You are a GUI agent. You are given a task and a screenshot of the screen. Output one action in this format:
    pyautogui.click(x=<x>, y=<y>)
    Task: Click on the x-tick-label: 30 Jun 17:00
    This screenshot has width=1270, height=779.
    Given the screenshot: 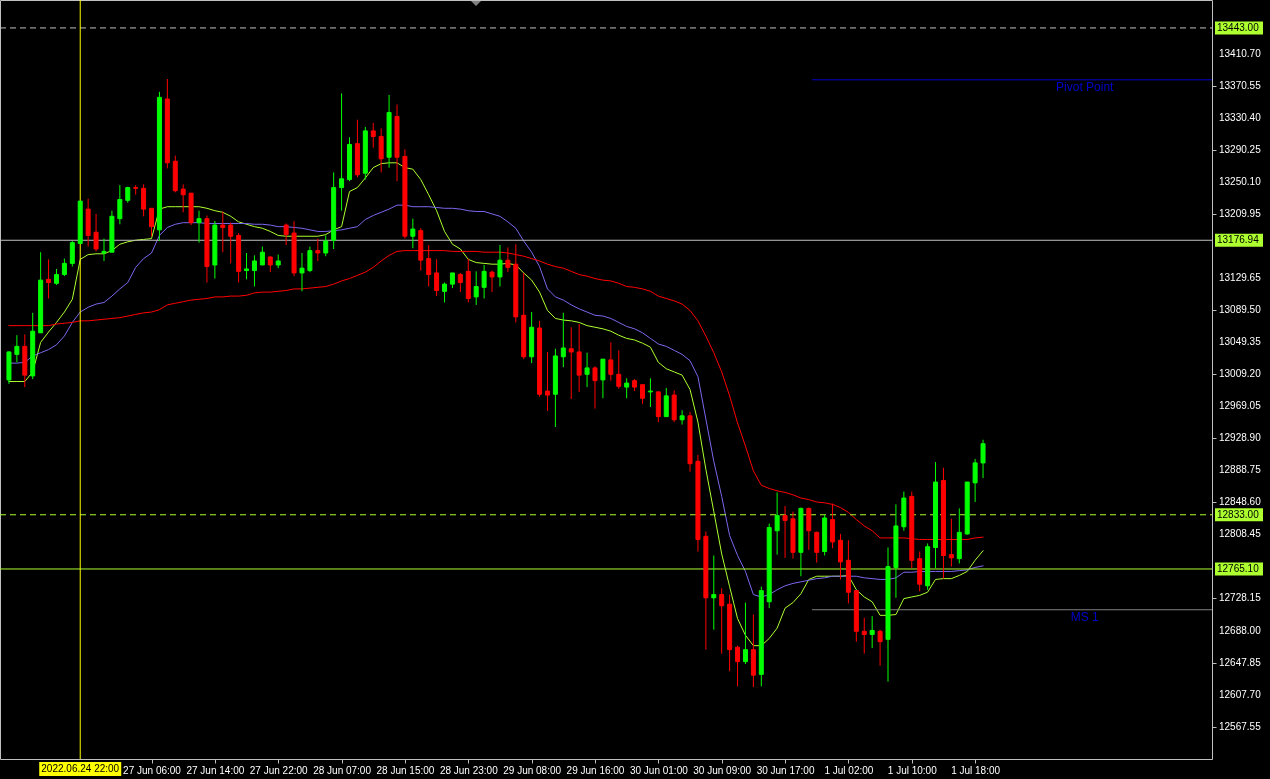 What is the action you would take?
    pyautogui.click(x=785, y=770)
    